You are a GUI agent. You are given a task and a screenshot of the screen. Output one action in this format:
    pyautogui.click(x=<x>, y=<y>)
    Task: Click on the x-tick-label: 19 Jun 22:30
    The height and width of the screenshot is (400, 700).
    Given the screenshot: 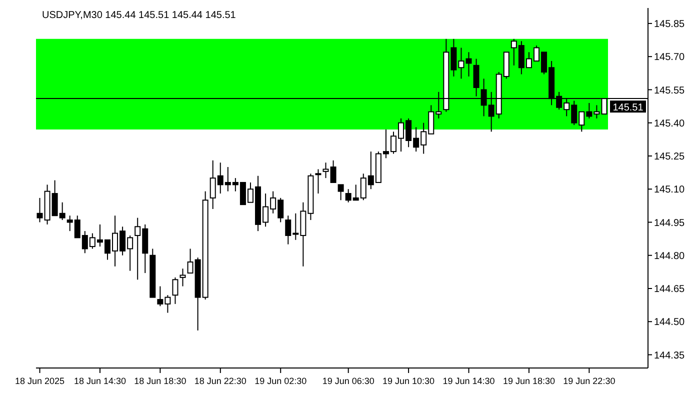 What is the action you would take?
    pyautogui.click(x=589, y=381)
    